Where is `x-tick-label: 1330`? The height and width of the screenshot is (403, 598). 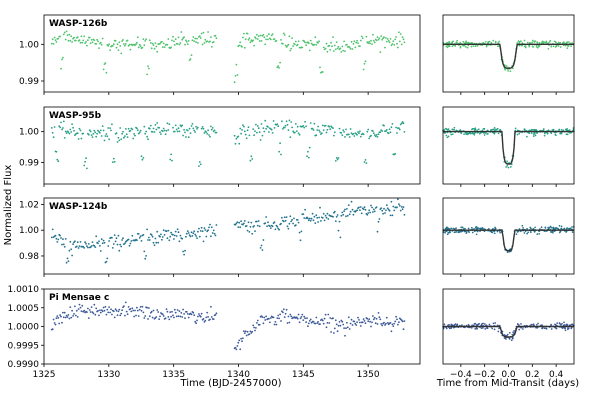 x-tick-label: 1330 is located at coordinates (108, 375).